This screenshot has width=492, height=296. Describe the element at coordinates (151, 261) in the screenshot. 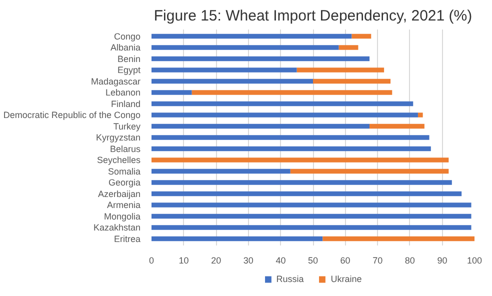

I see `x-tick-label: 0` at that location.